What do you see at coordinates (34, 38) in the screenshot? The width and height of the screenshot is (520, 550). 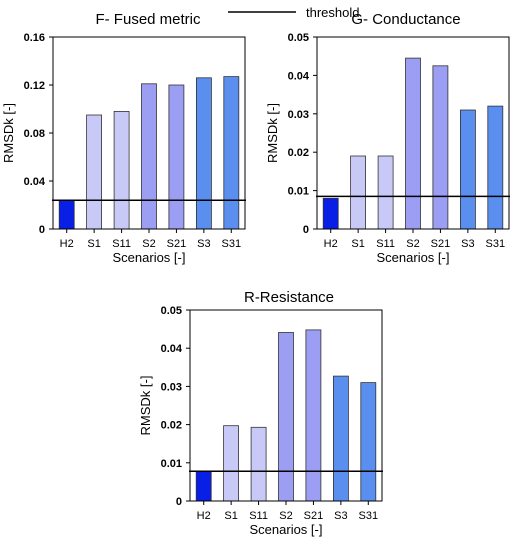 I see `y-tick-label: 0.16` at bounding box center [34, 38].